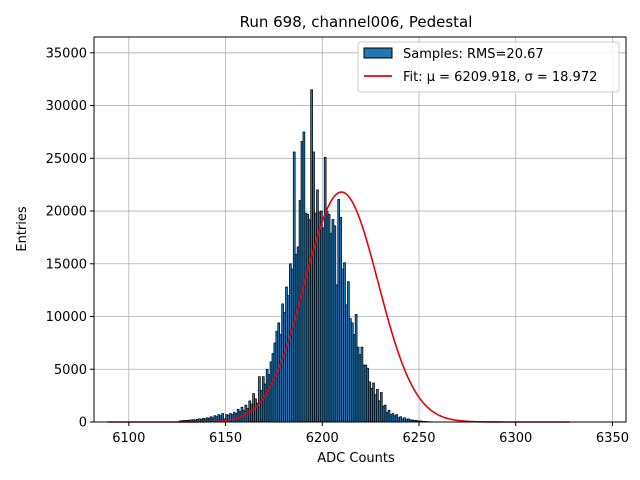 The width and height of the screenshot is (640, 480). What do you see at coordinates (356, 458) in the screenshot?
I see `x-axis-label: ADC Counts` at bounding box center [356, 458].